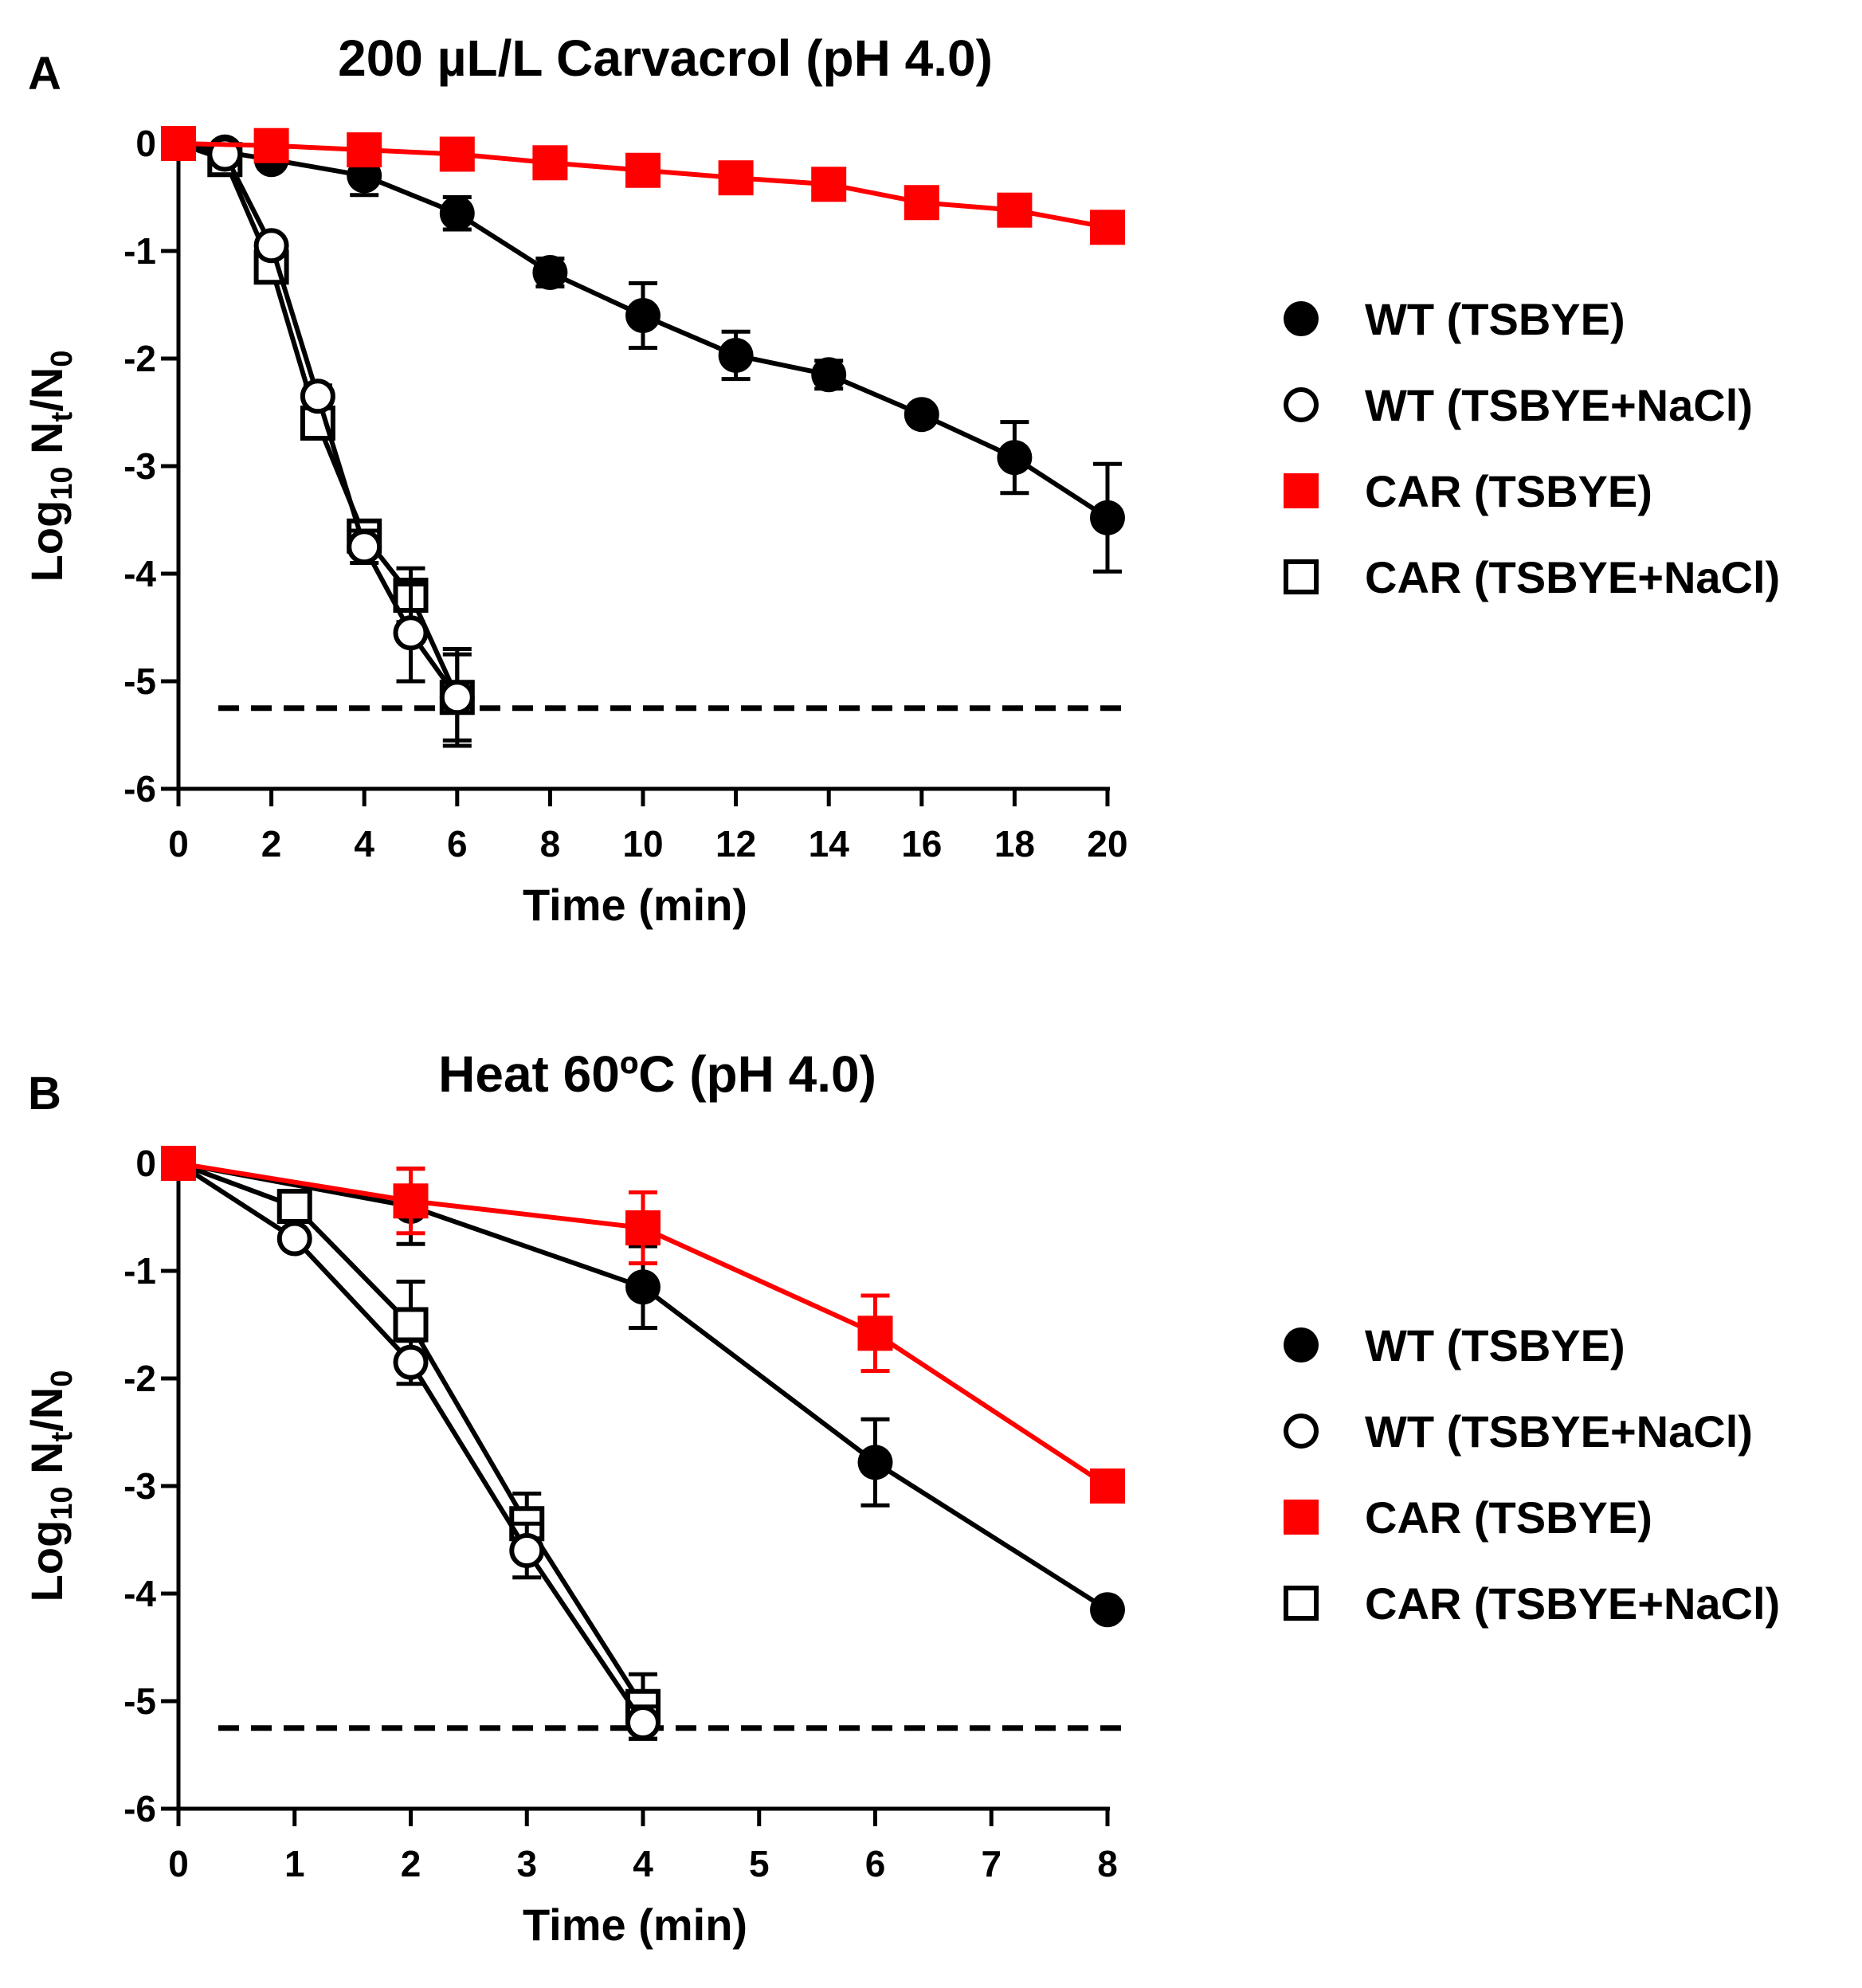 Image resolution: width=1862 pixels, height=1988 pixels. What do you see at coordinates (991, 1863) in the screenshot?
I see `panel-b-x-tick-label: 7` at bounding box center [991, 1863].